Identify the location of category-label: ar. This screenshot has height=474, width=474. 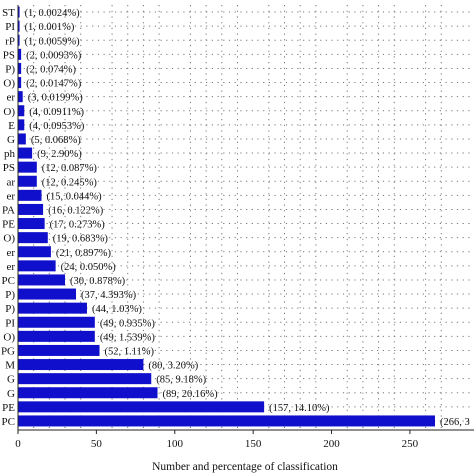
(10, 182).